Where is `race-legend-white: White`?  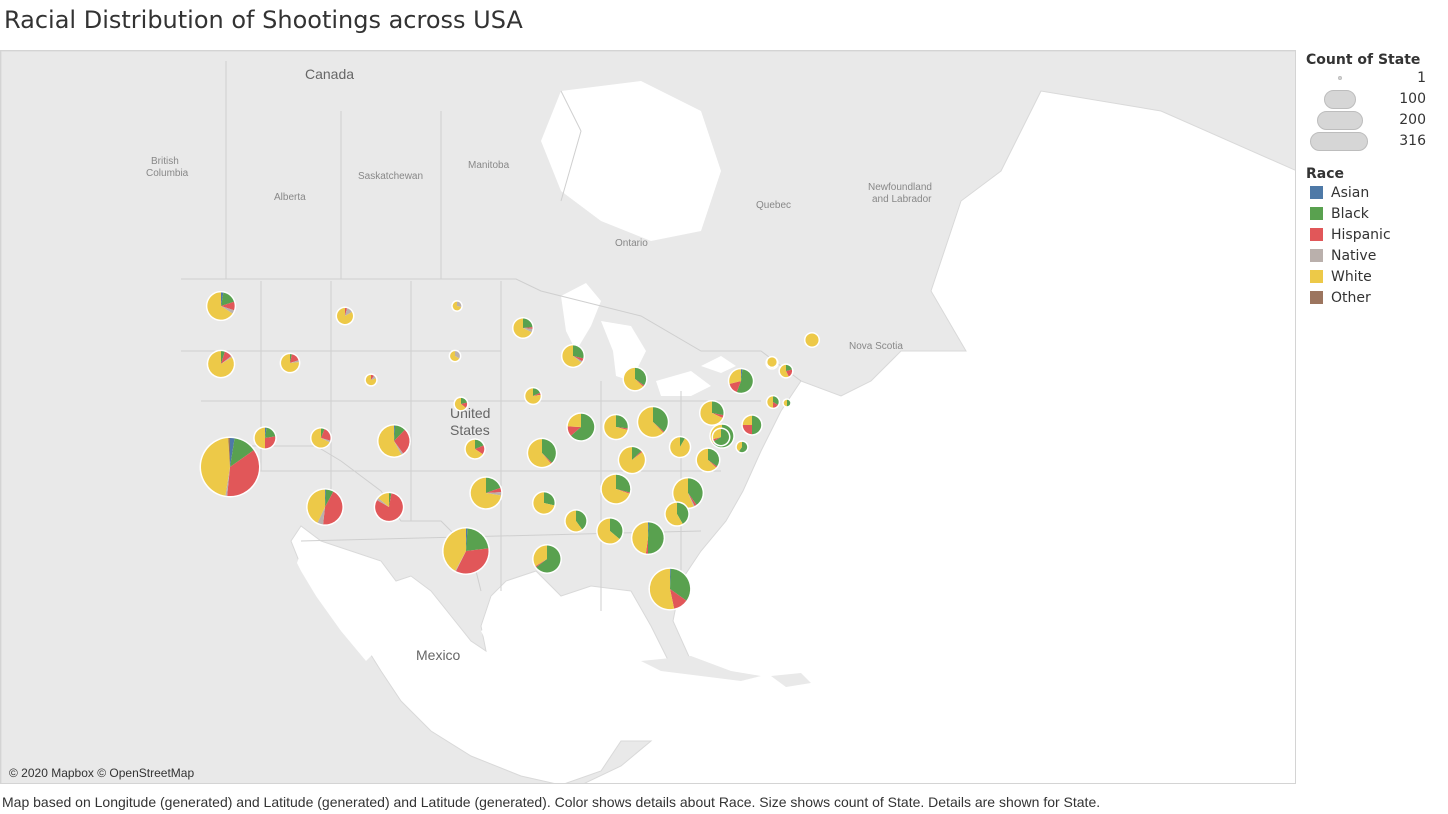
race-legend-white: White is located at coordinates (1376, 276).